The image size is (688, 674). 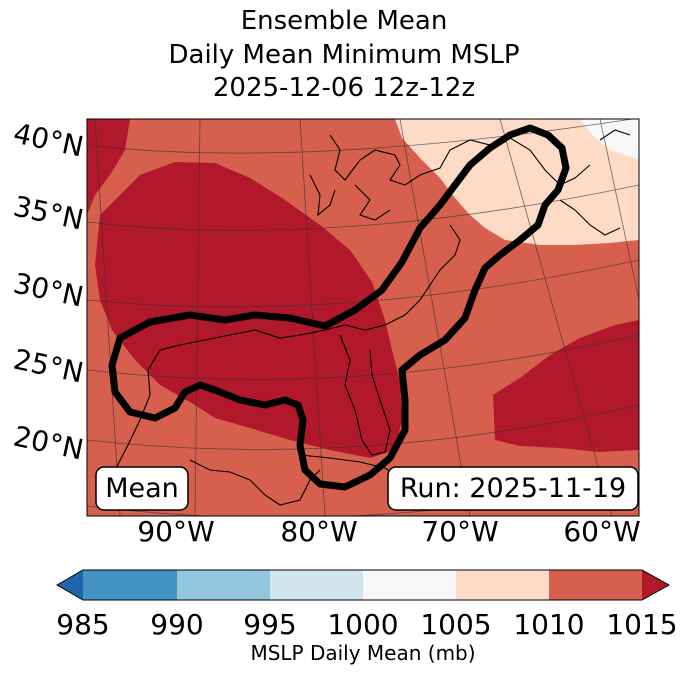 What do you see at coordinates (49, 213) in the screenshot?
I see `lat-label-35: 35°N` at bounding box center [49, 213].